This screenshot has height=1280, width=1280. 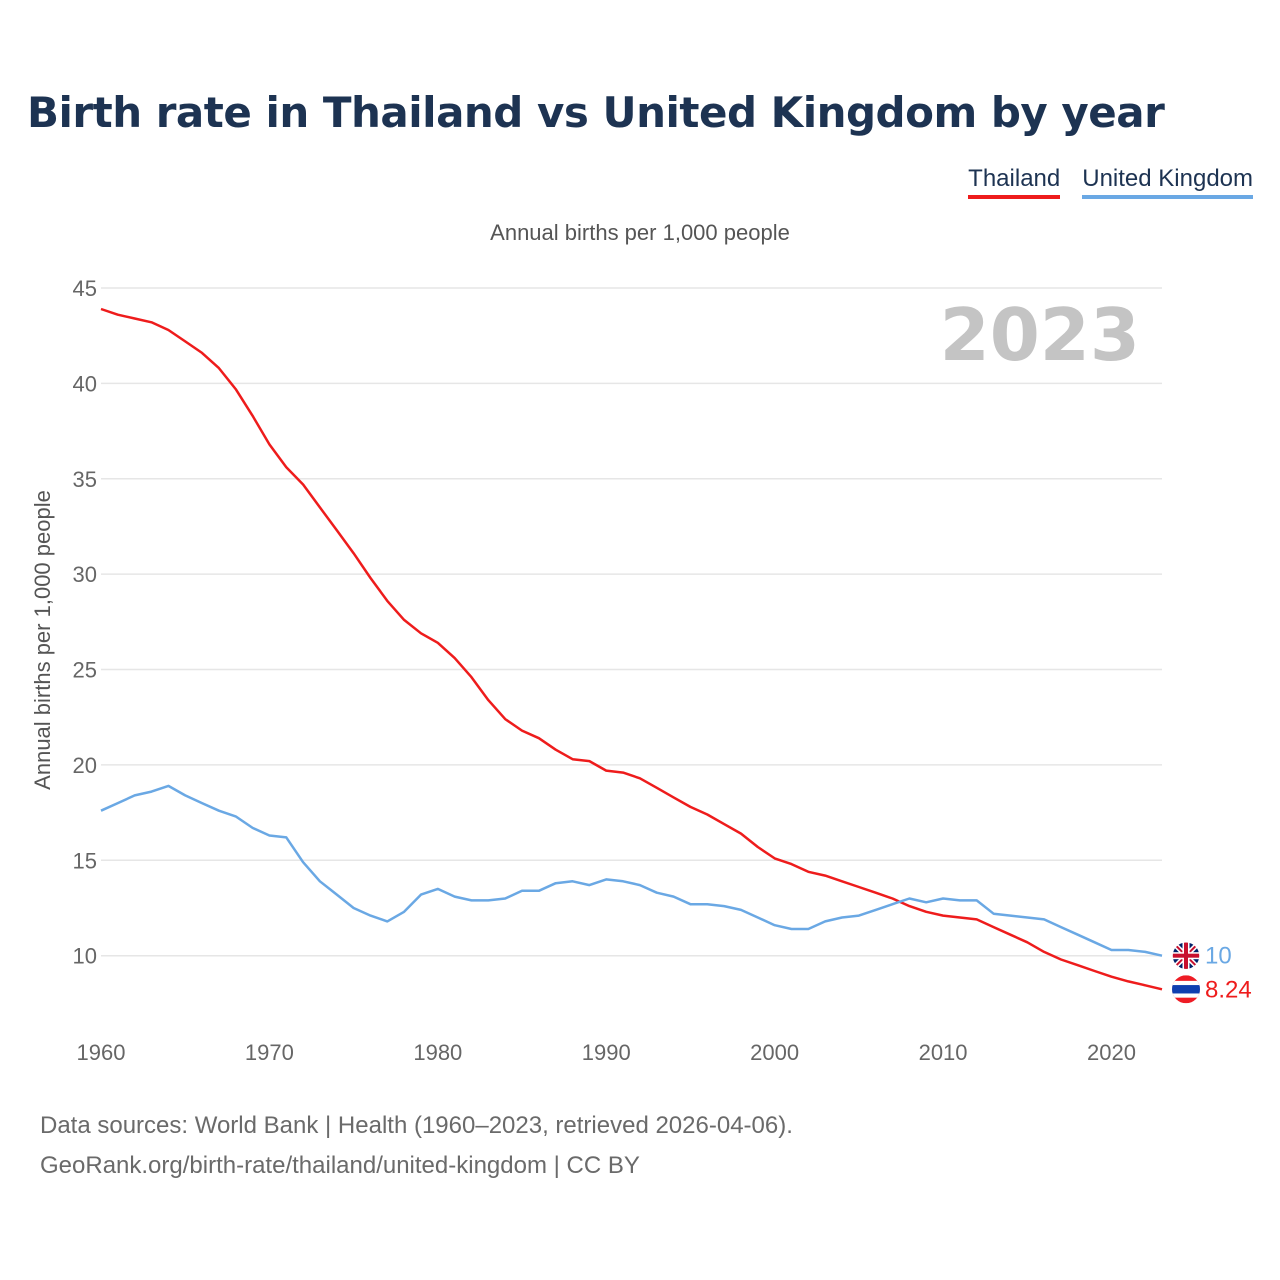 What do you see at coordinates (85, 479) in the screenshot?
I see `y-tick-label-35: 35` at bounding box center [85, 479].